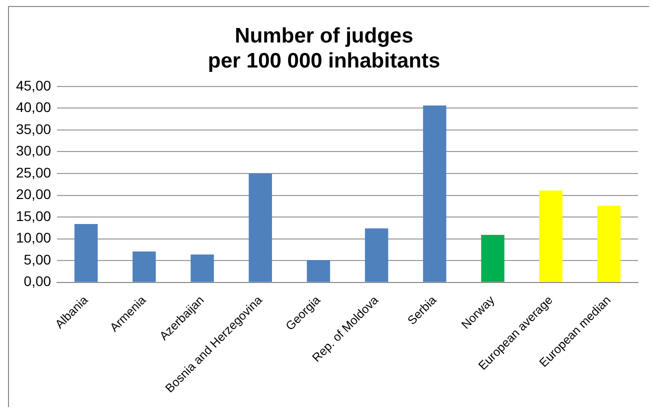 Image resolution: width=650 pixels, height=409 pixels. What do you see at coordinates (34, 238) in the screenshot?
I see `y-tick-label: 10,00` at bounding box center [34, 238].